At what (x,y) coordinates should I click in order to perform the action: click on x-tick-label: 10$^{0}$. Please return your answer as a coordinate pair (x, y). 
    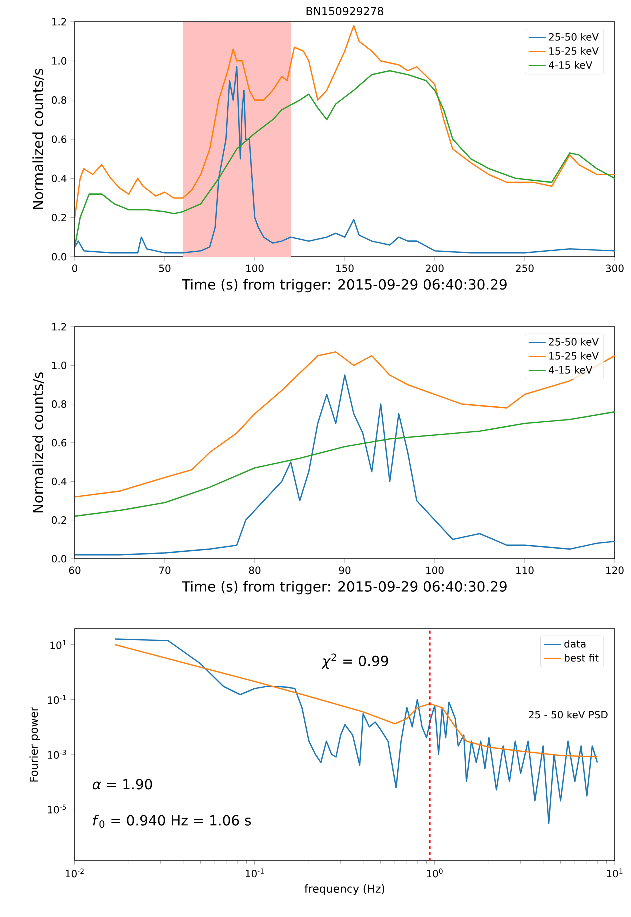
    Looking at the image, I should click on (435, 873).